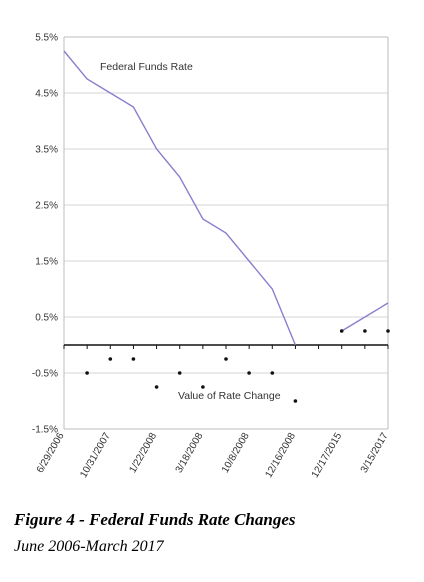 This screenshot has width=424, height=582. I want to click on y-tick-label: -1.5%, so click(45, 430).